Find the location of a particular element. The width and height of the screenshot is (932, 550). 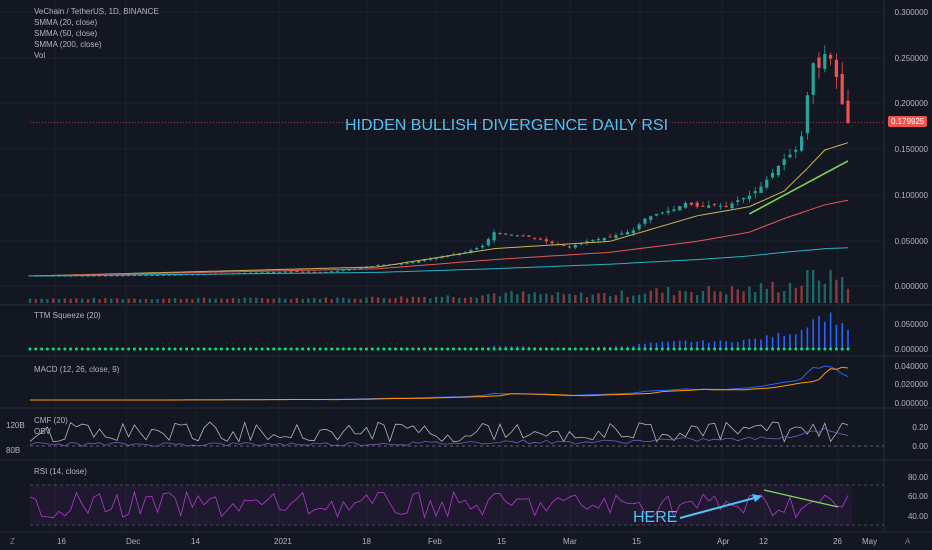

divergence-annotation: HIDDEN BULLISH DIVERGENCE DAILY RSI is located at coordinates (507, 125).